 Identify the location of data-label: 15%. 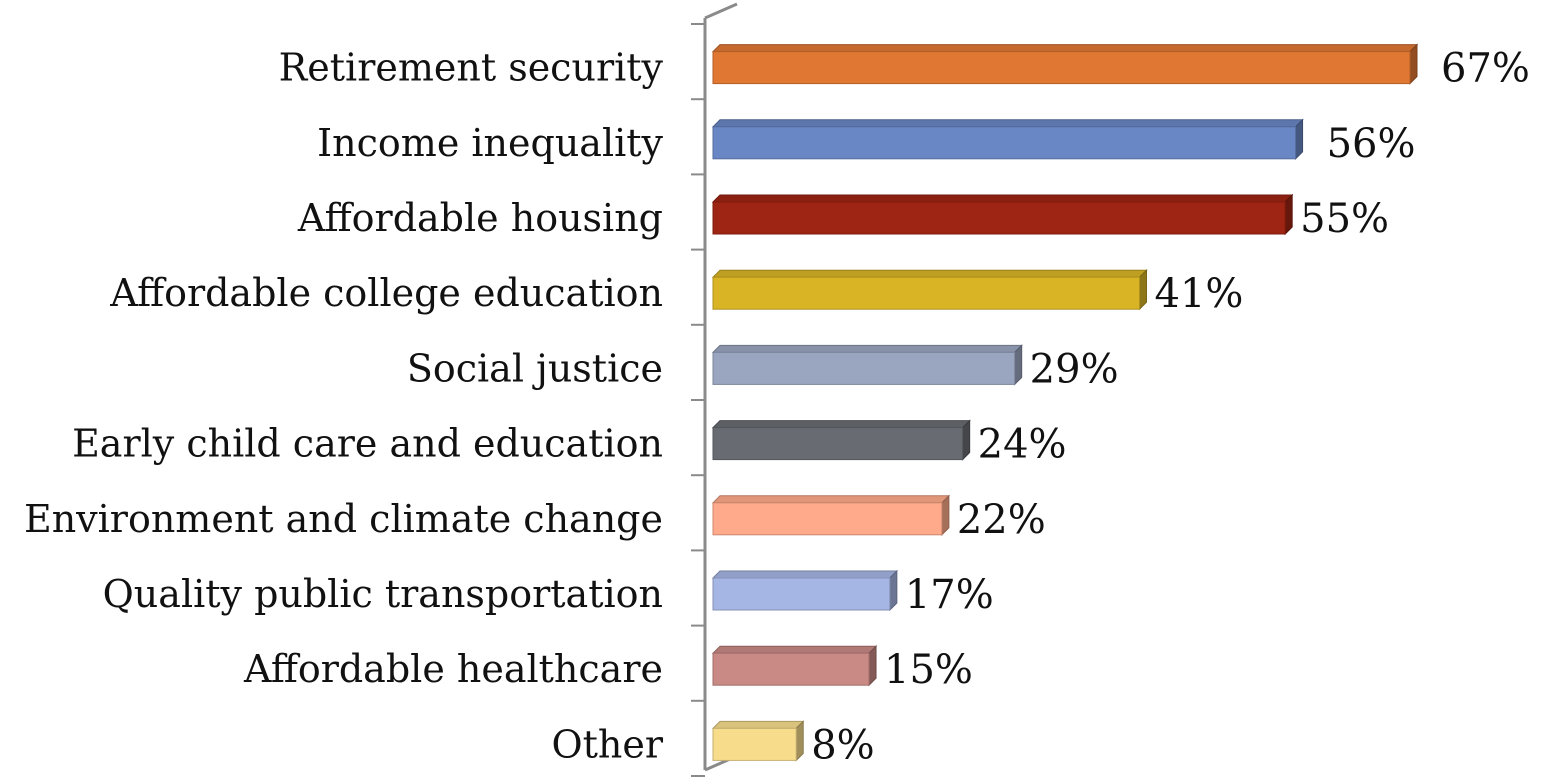
(928, 670).